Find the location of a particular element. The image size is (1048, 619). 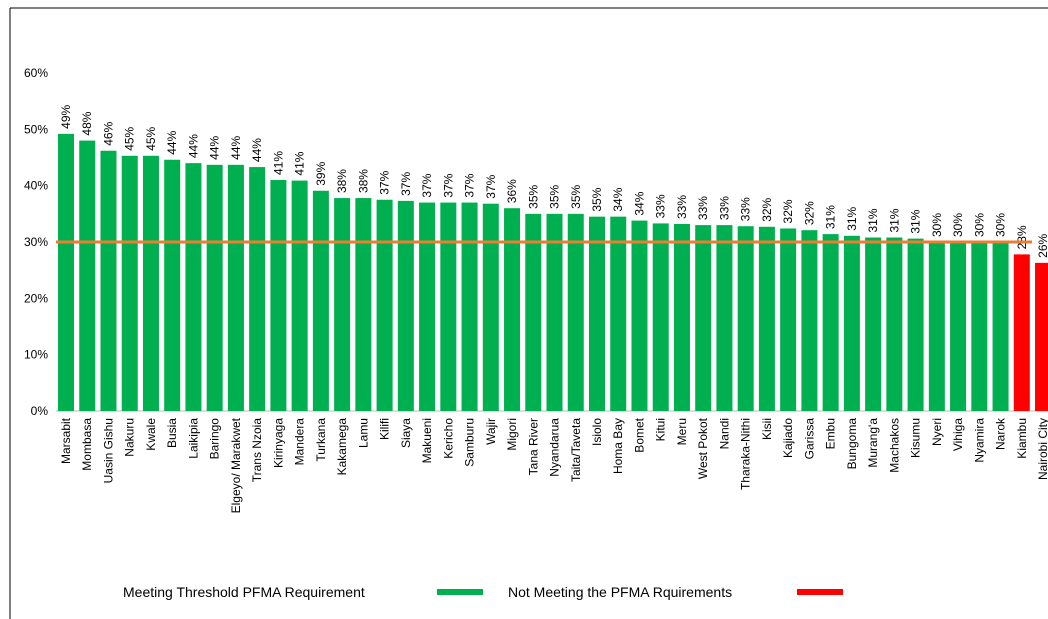

legend-swatch is located at coordinates (820, 592).